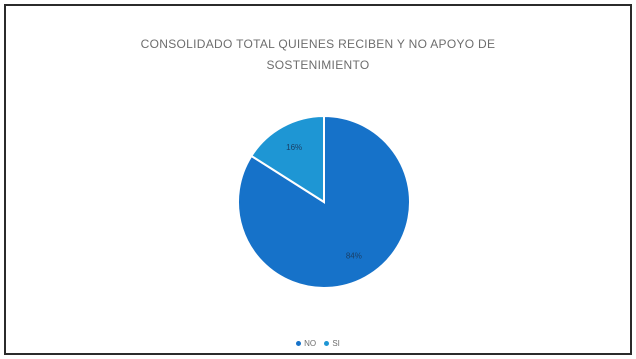 Image resolution: width=636 pixels, height=359 pixels. I want to click on legend-label-no: NO, so click(310, 343).